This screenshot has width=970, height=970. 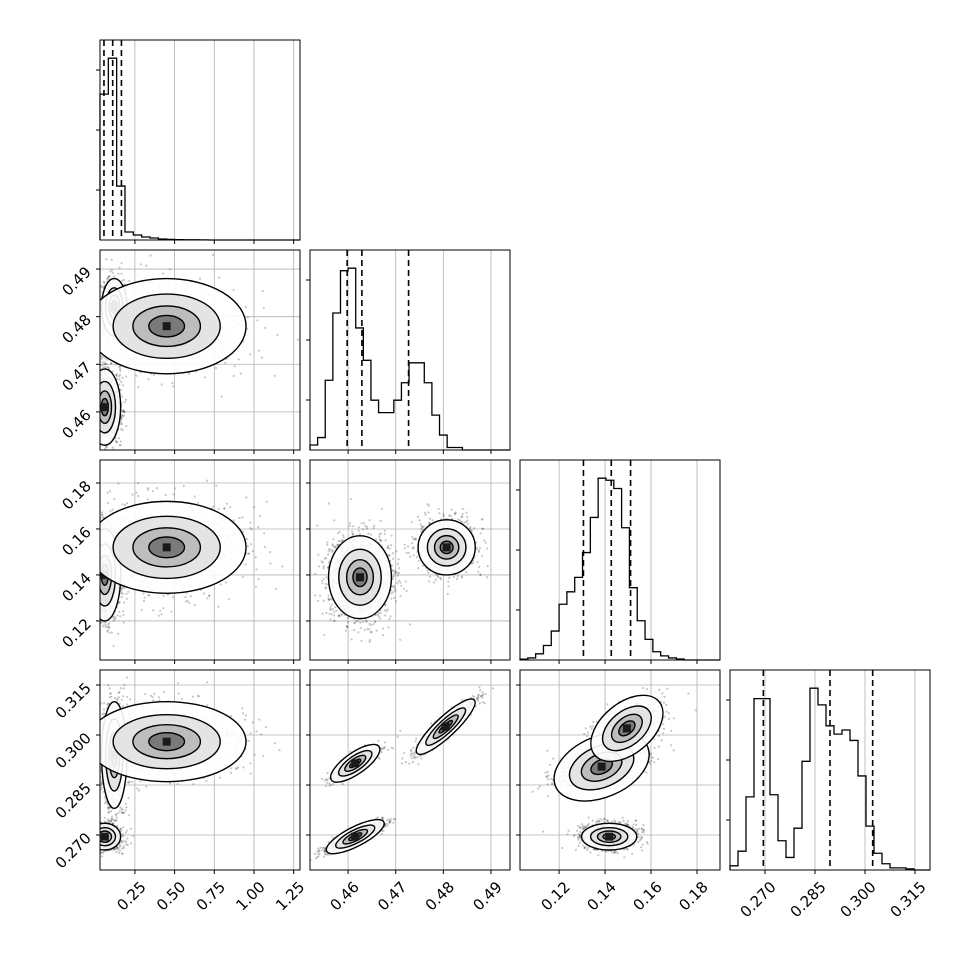 What do you see at coordinates (200, 140) in the screenshot?
I see `panel-frame` at bounding box center [200, 140].